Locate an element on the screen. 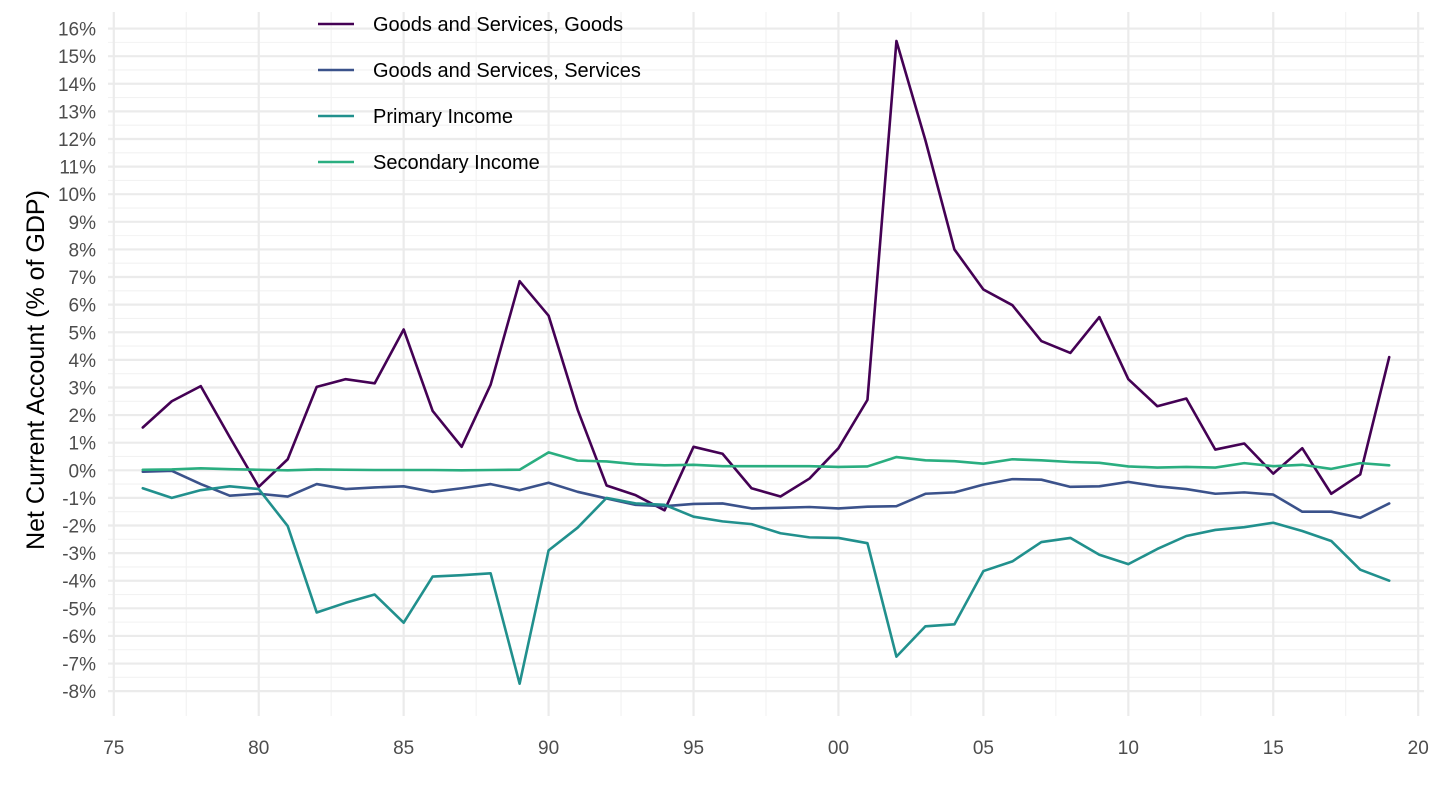 The width and height of the screenshot is (1440, 810). legend-item: Secondary Income is located at coordinates (429, 163).